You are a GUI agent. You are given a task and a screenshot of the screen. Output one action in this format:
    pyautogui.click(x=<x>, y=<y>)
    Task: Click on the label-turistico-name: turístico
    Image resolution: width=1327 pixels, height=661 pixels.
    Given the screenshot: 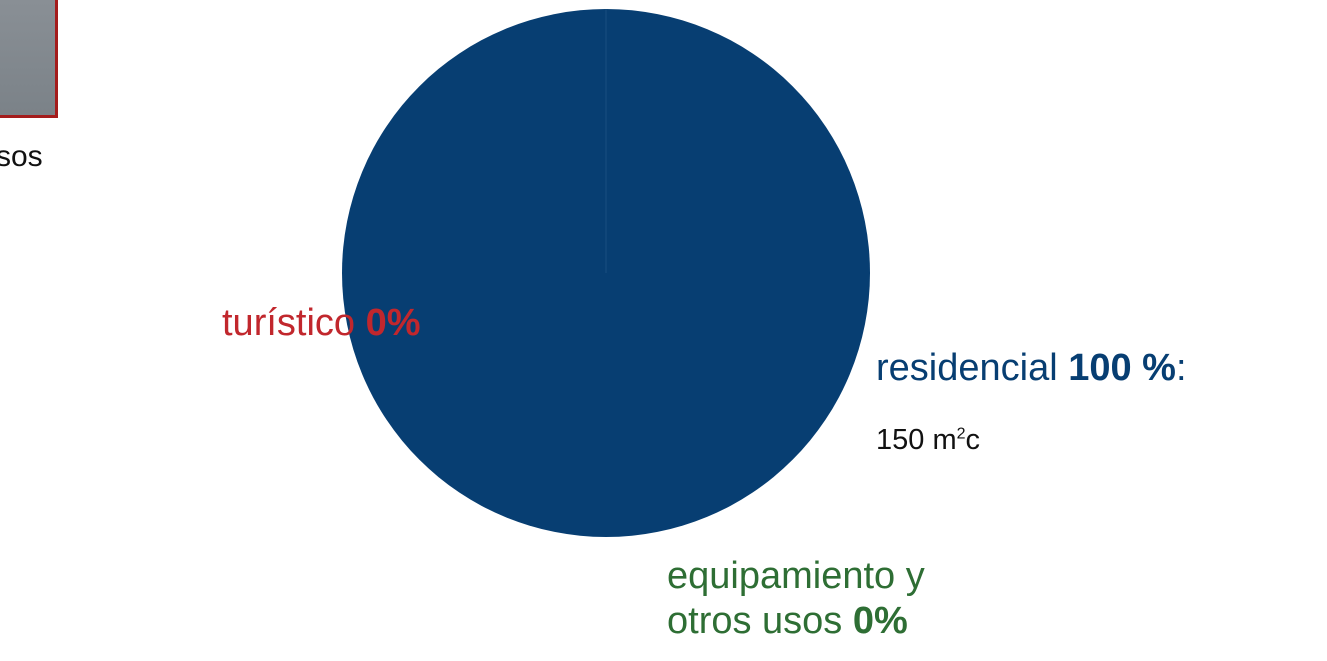 What is the action you would take?
    pyautogui.click(x=289, y=323)
    